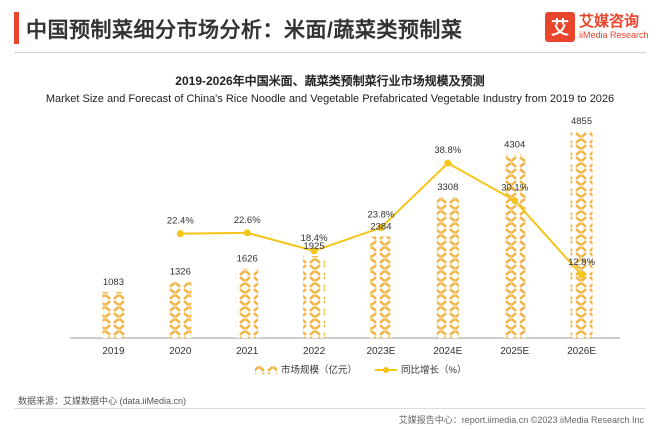  What do you see at coordinates (330, 408) in the screenshot?
I see `footer-divider` at bounding box center [330, 408].